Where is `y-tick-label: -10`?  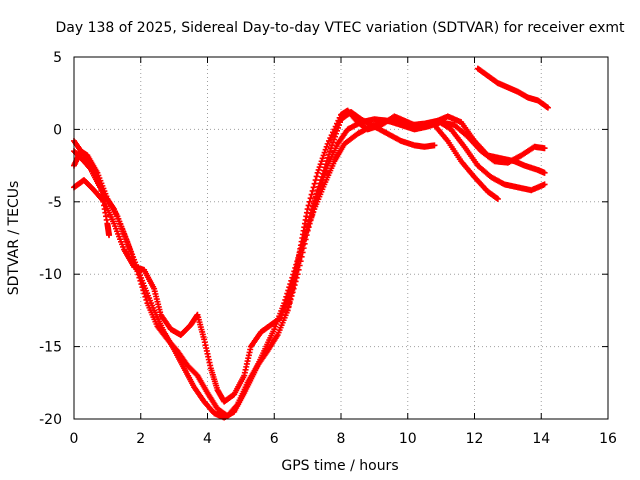 y-tick-label: -10 is located at coordinates (50, 275).